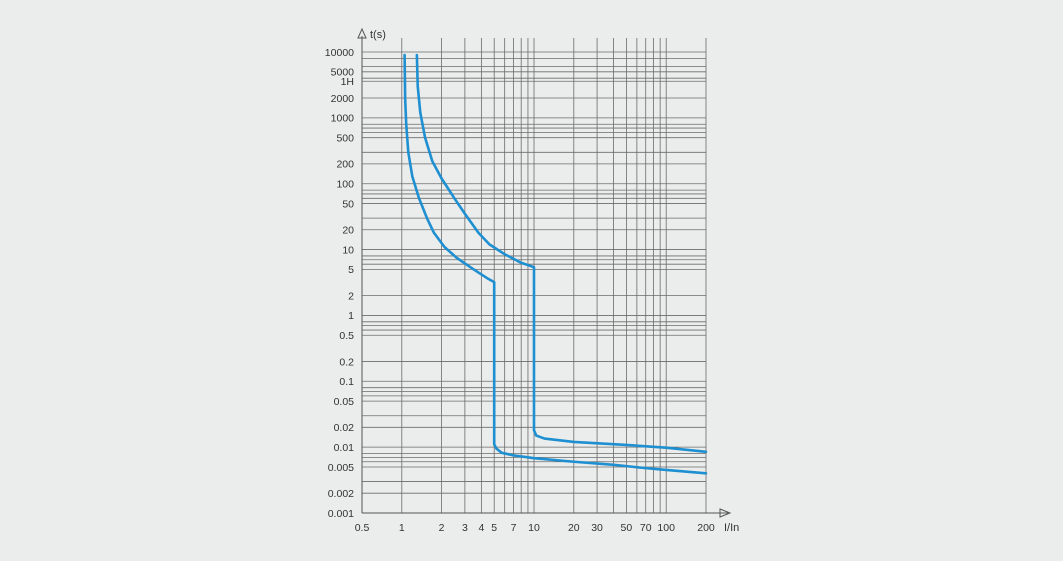 The width and height of the screenshot is (1063, 561). I want to click on y-tick-label: 2000, so click(343, 99).